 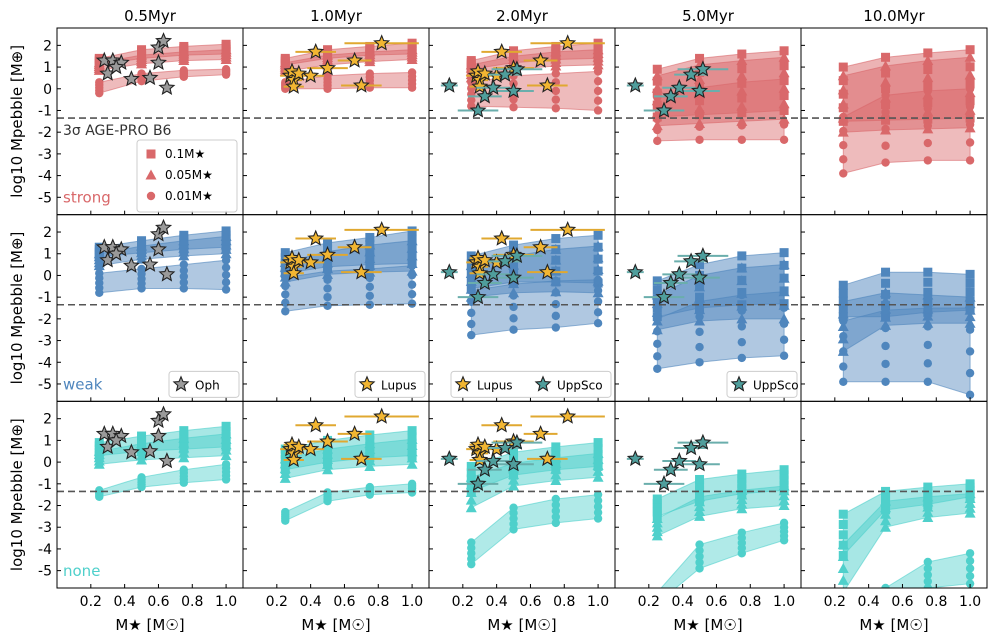 I want to click on panel-weak-10.0Myr, so click(x=894, y=308).